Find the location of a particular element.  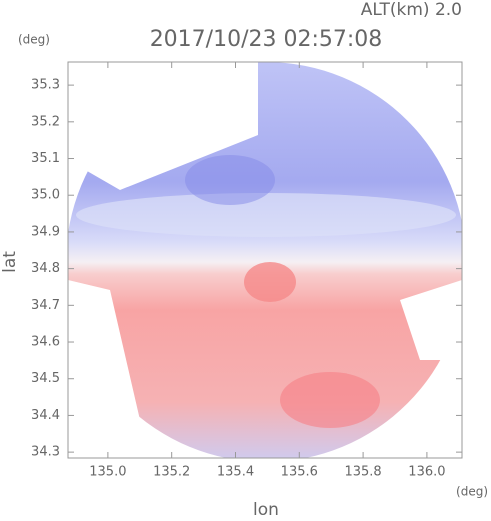

y-tick-label: 34.5 is located at coordinates (45, 378).